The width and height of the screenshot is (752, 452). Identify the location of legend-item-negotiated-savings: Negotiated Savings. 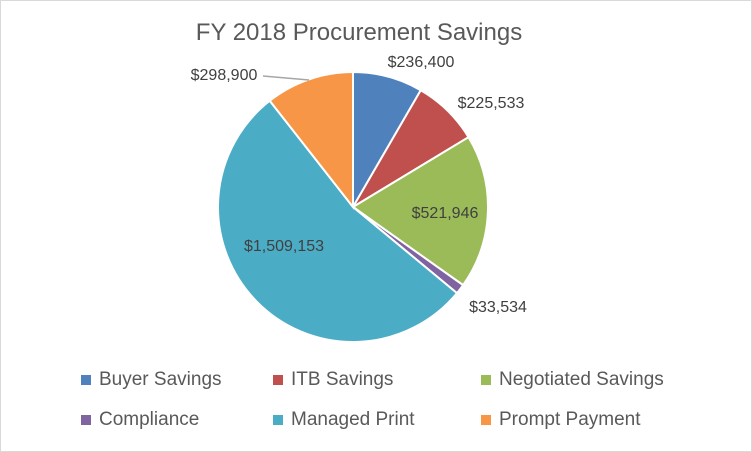
(601, 380).